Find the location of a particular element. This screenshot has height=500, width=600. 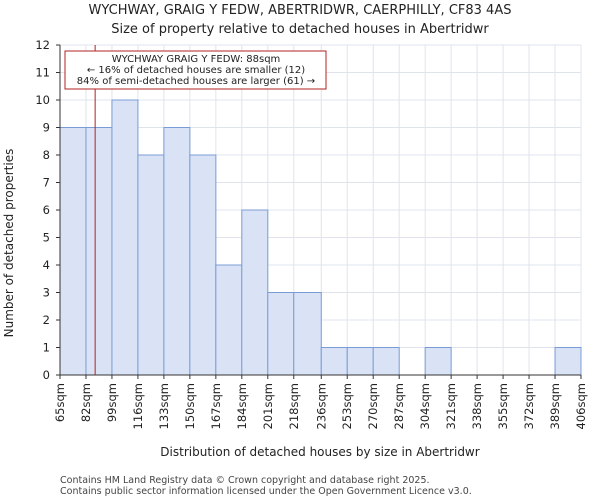

y-tick-label: 8 is located at coordinates (46, 155).